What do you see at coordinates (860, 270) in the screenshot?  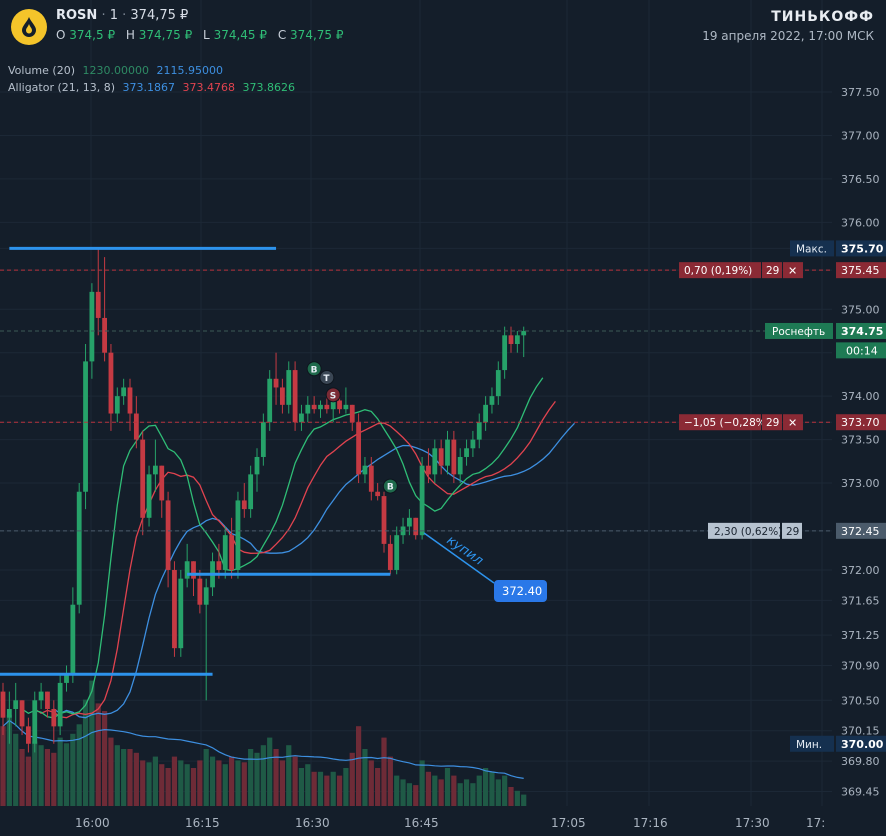 I see `axis-value: 375.45` at bounding box center [860, 270].